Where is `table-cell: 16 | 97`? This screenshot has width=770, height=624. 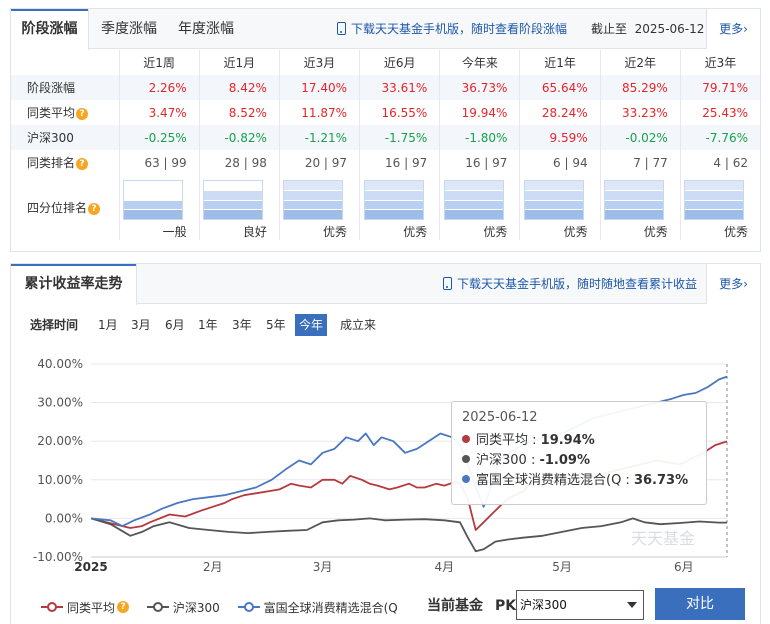
table-cell: 16 | 97 is located at coordinates (399, 162).